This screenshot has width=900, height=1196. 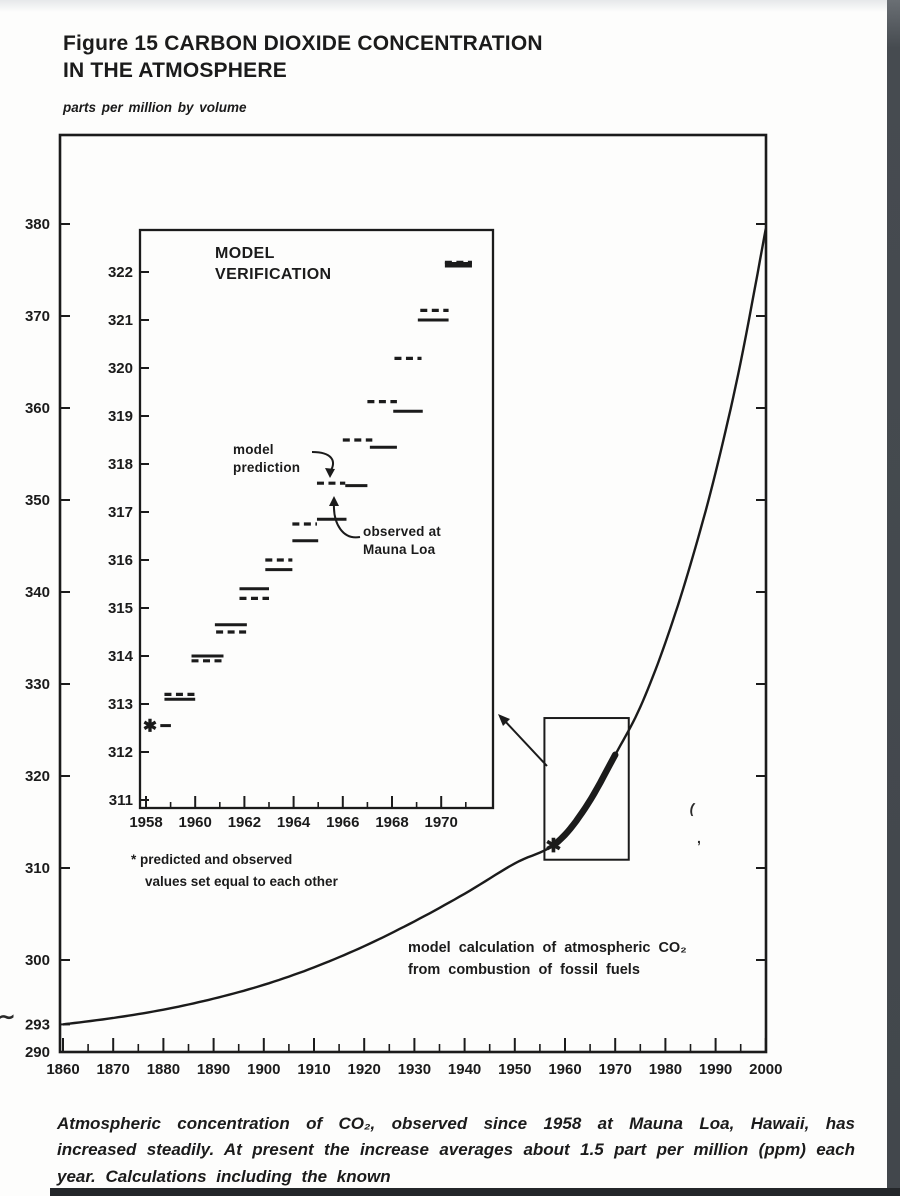 What do you see at coordinates (364, 1069) in the screenshot?
I see `main-x-tick-label: 1920` at bounding box center [364, 1069].